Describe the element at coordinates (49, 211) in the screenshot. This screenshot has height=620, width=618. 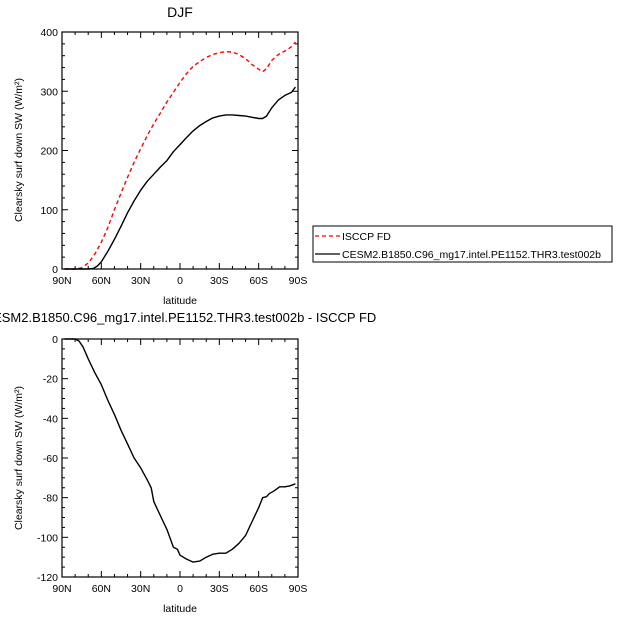
I see `y-tick-label: 100` at that location.